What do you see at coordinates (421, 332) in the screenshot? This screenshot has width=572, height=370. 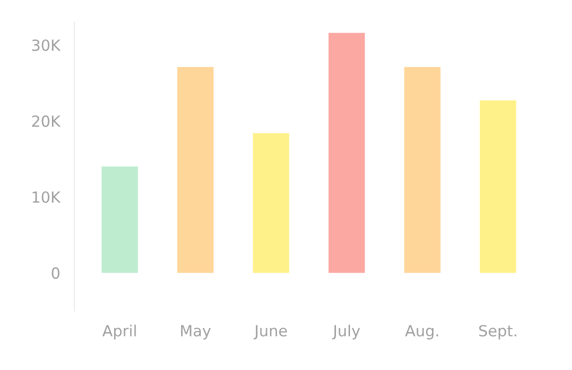 I see `x-tick-label: Aug.` at bounding box center [421, 332].